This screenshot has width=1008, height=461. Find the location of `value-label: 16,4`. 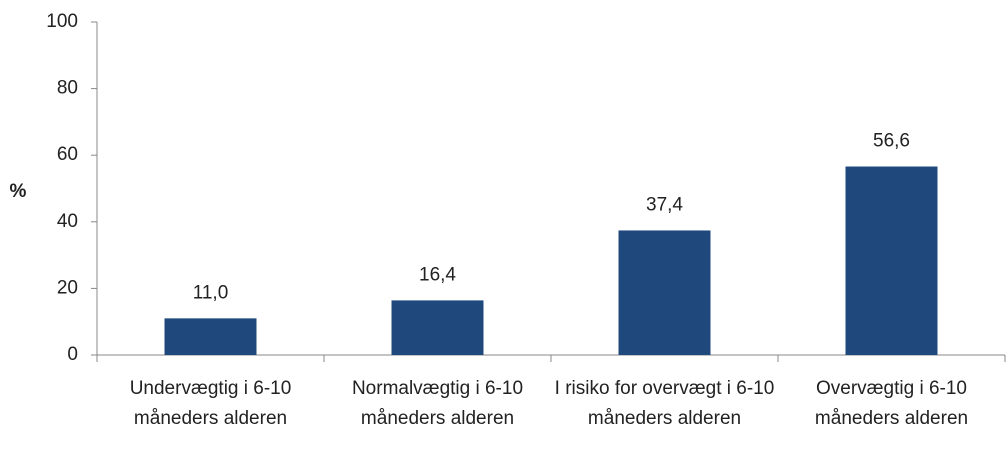

value-label: 16,4 is located at coordinates (437, 274).